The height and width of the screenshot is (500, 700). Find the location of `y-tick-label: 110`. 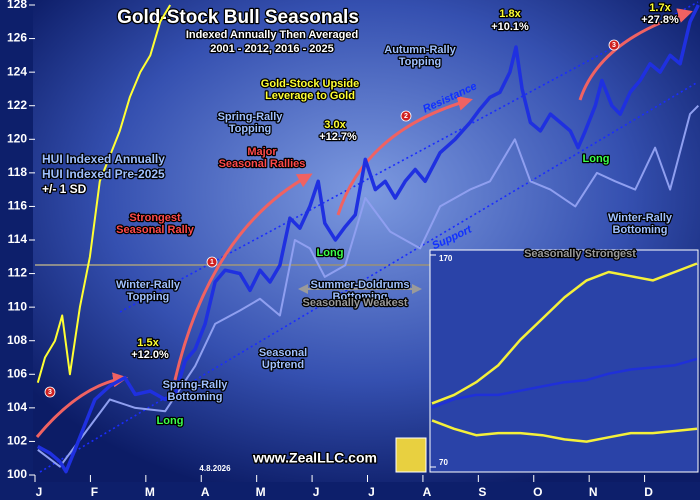

y-tick-label: 110 is located at coordinates (18, 306).